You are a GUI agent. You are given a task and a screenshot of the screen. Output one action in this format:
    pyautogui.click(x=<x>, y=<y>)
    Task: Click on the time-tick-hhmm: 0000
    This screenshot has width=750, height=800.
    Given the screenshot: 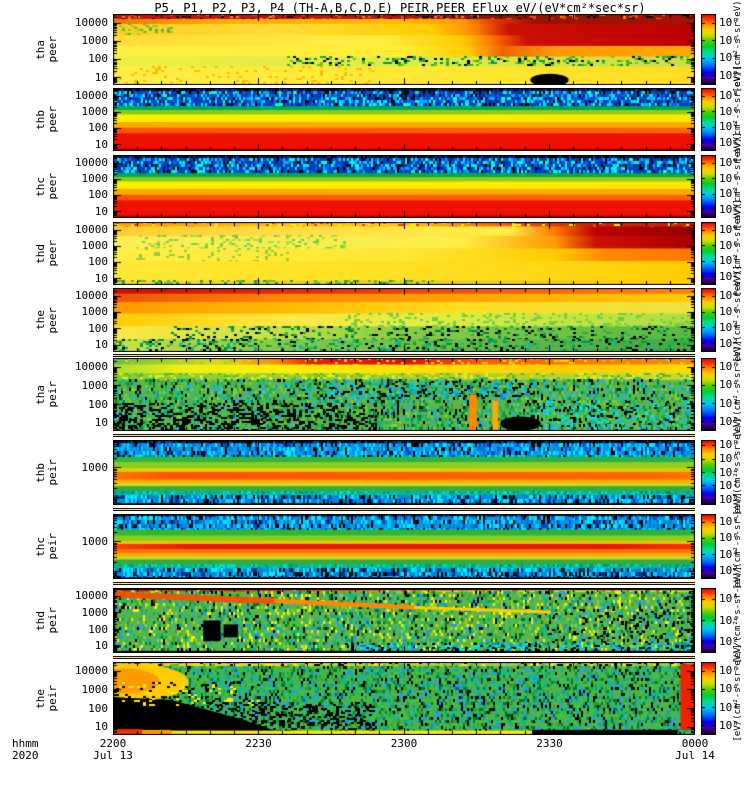 What is the action you would take?
    pyautogui.click(x=695, y=743)
    